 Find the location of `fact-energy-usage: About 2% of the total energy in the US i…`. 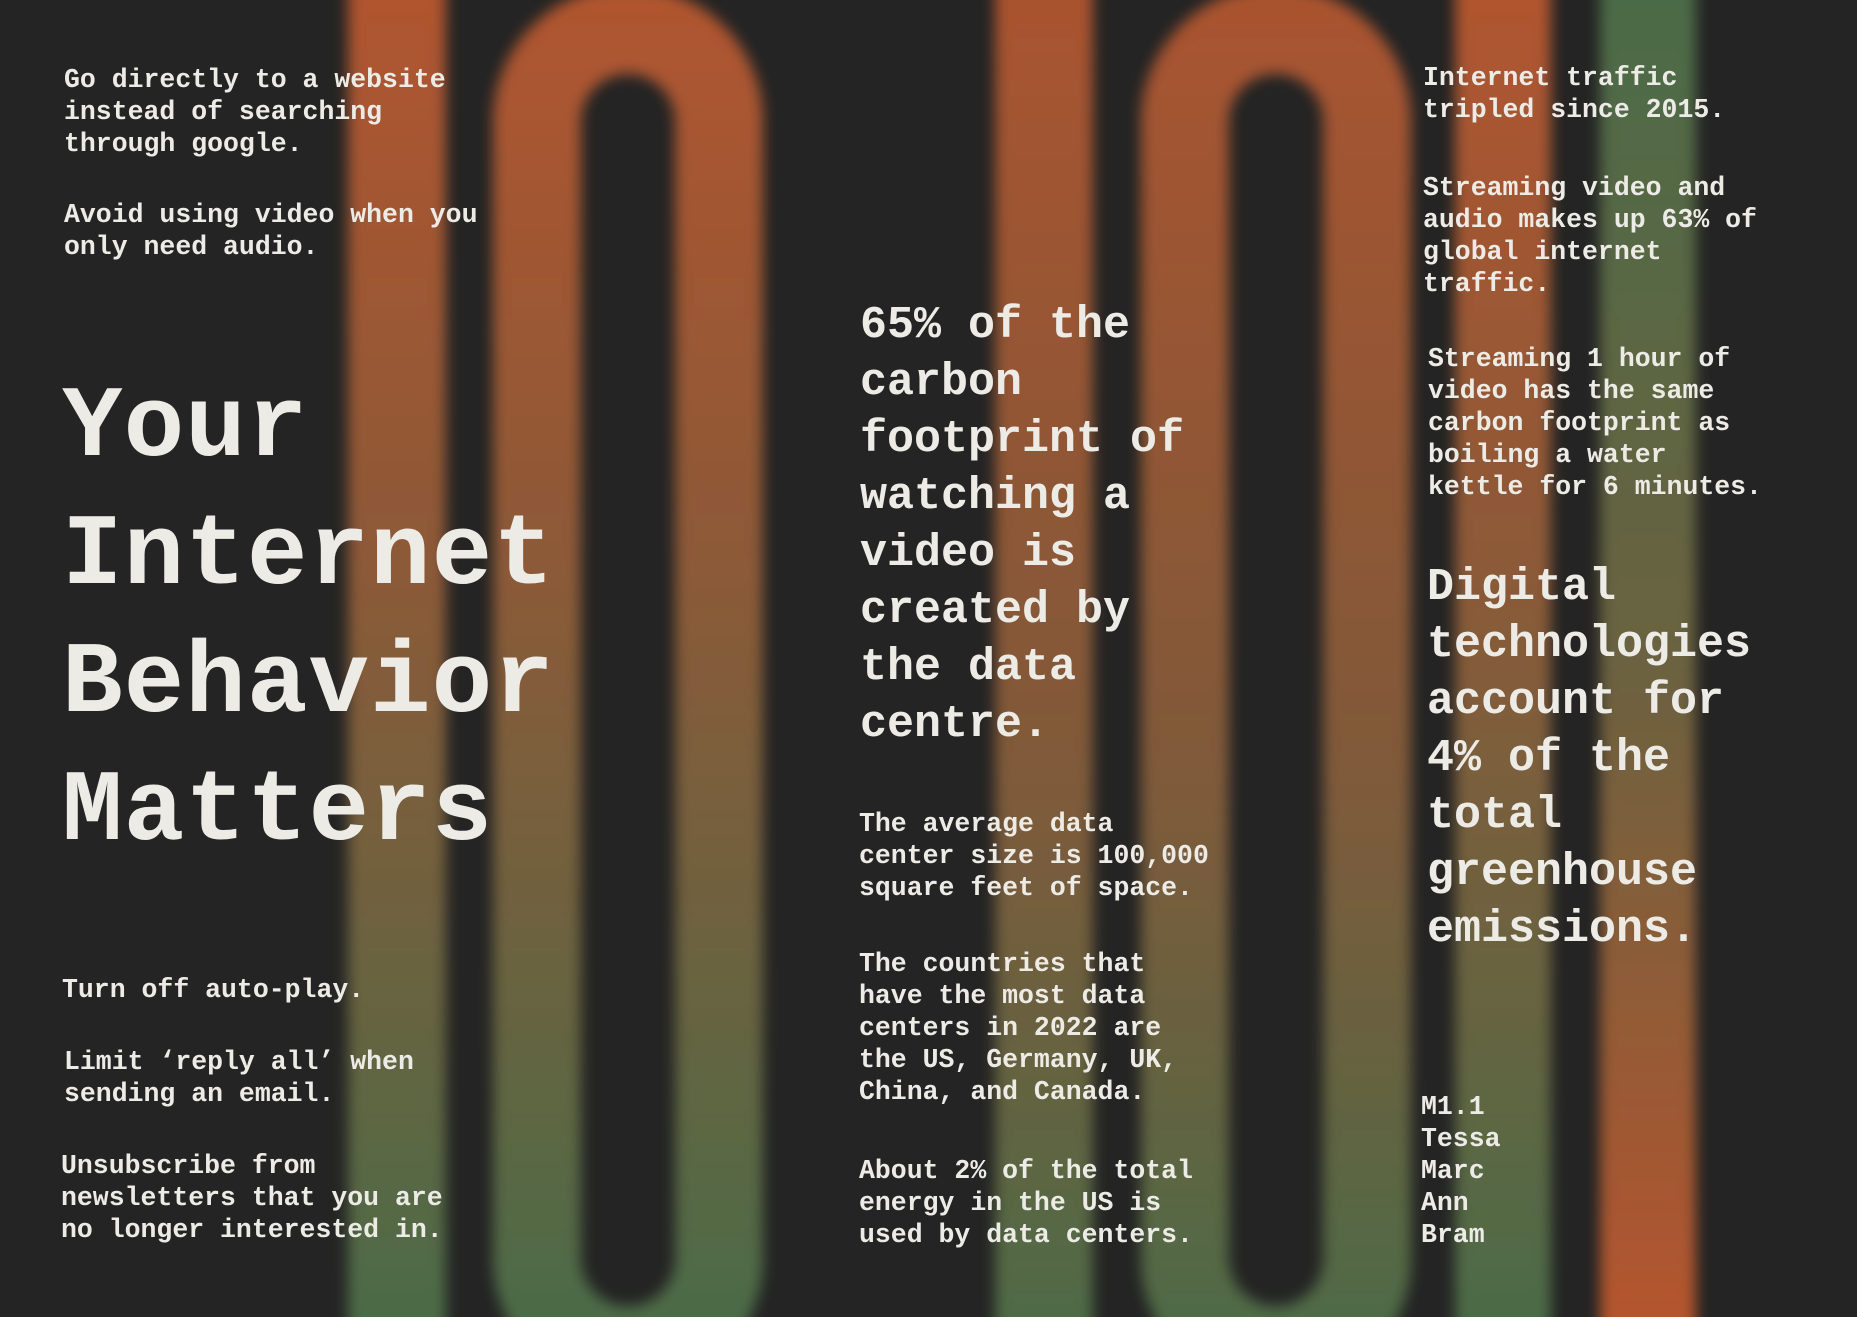

fact-energy-usage: About 2% of the total energy in the US i… is located at coordinates (1026, 1203).